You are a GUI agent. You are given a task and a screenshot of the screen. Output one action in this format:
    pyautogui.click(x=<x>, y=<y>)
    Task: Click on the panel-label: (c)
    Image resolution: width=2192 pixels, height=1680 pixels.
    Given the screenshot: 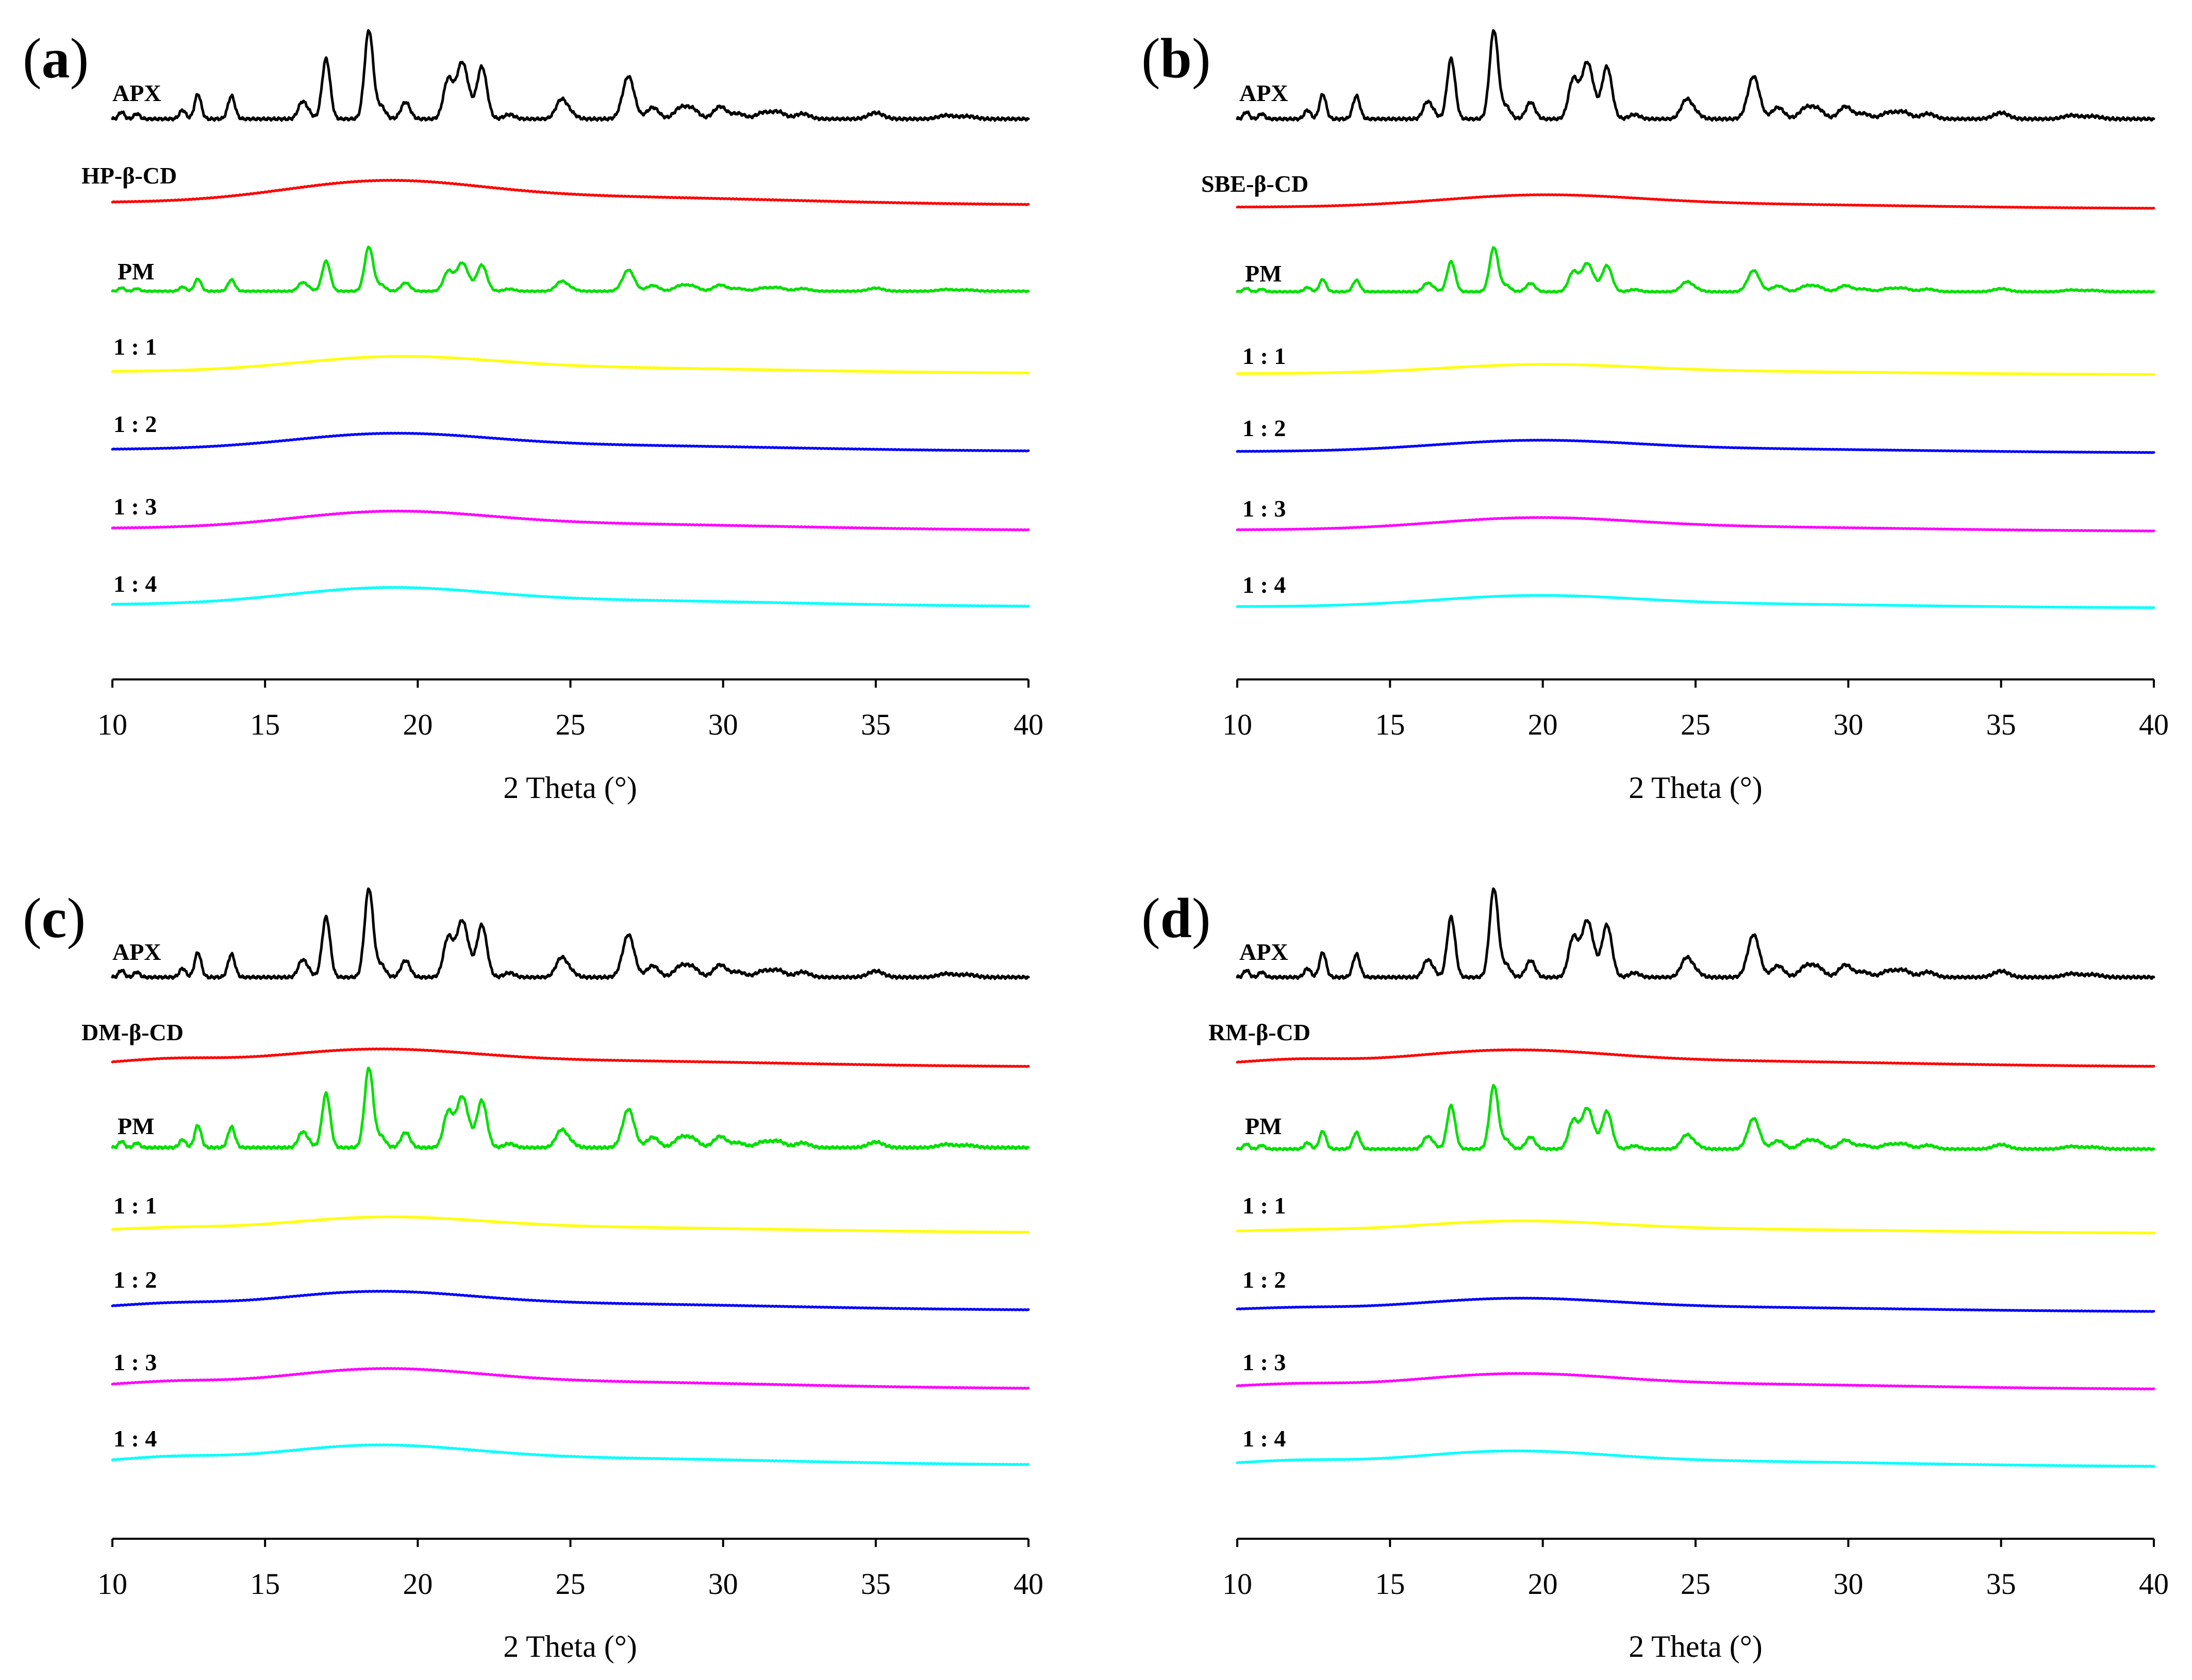 What is the action you would take?
    pyautogui.click(x=54, y=918)
    